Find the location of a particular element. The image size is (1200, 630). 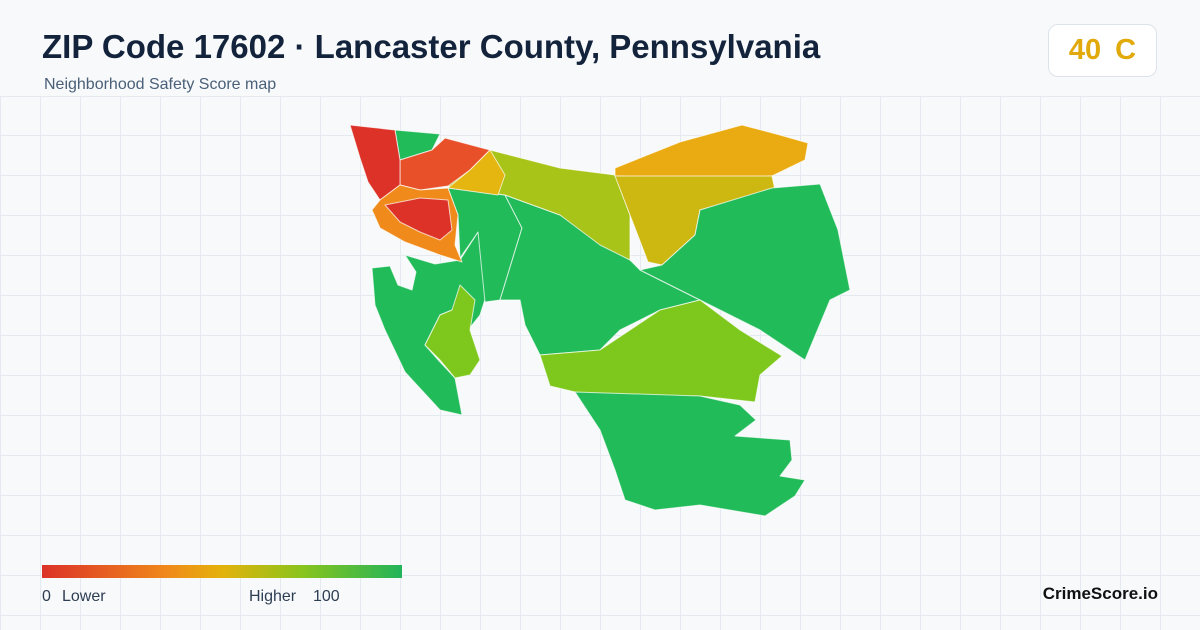

brand: CrimeScore.io is located at coordinates (1100, 593).